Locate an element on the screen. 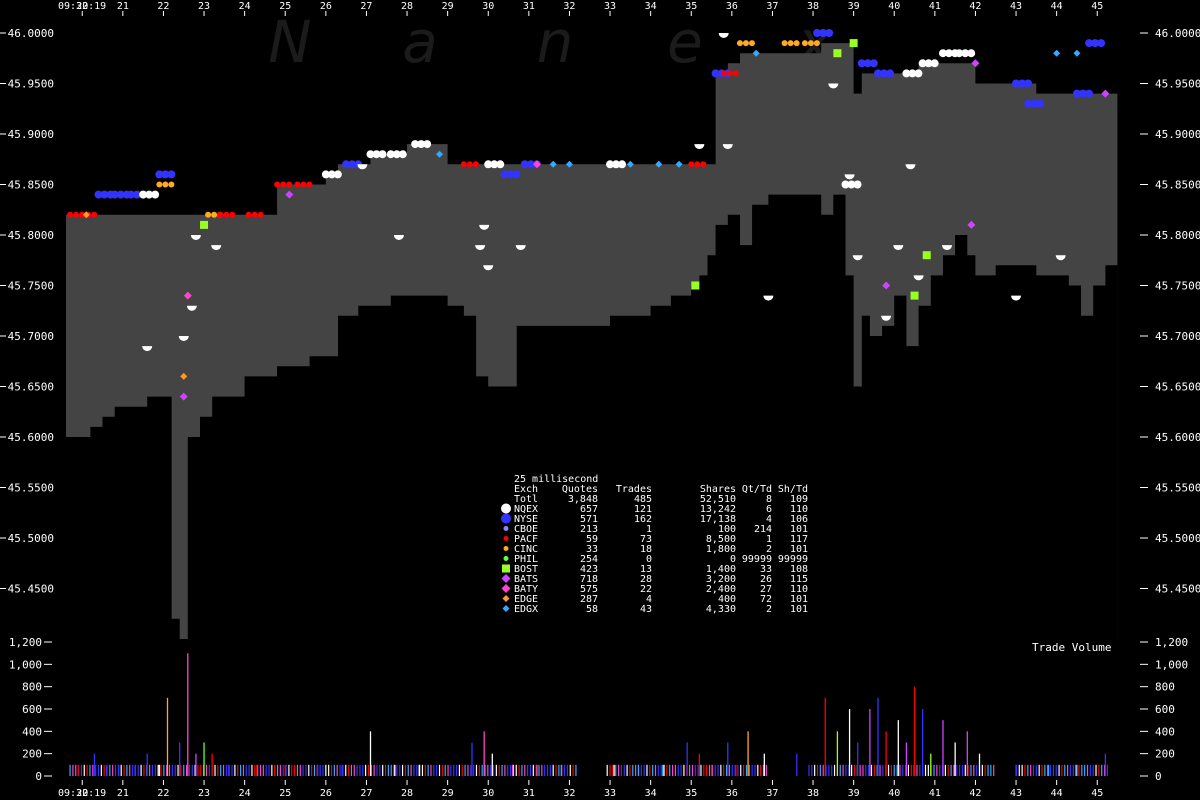 This screenshot has width=1200, height=800. x-tick-label-top: 36 is located at coordinates (732, 6).